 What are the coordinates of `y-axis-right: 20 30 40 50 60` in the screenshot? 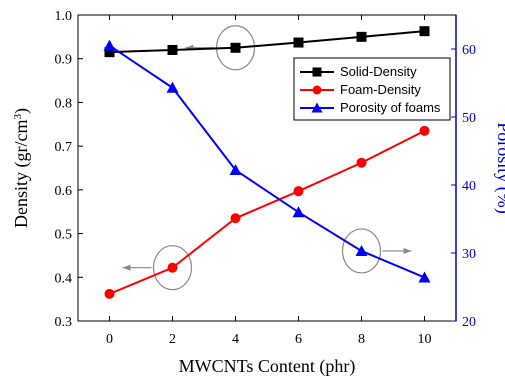 It's located at (463, 186).